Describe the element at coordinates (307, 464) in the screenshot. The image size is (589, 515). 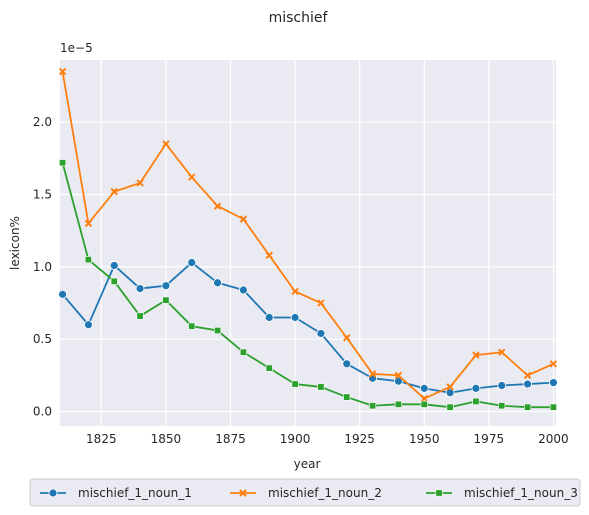
I see `x-axis-label: year` at that location.